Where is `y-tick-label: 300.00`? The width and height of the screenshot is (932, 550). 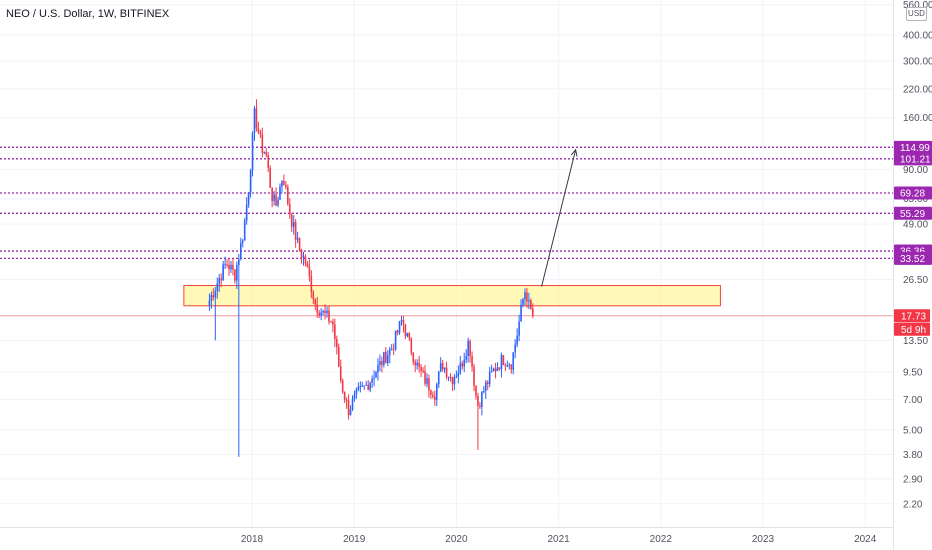 y-tick-label: 300.00 is located at coordinates (917, 61).